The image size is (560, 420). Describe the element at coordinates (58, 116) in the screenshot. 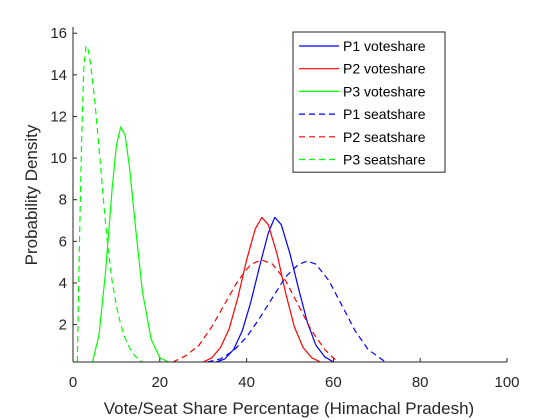

I see `y-tick-label: 12` at that location.